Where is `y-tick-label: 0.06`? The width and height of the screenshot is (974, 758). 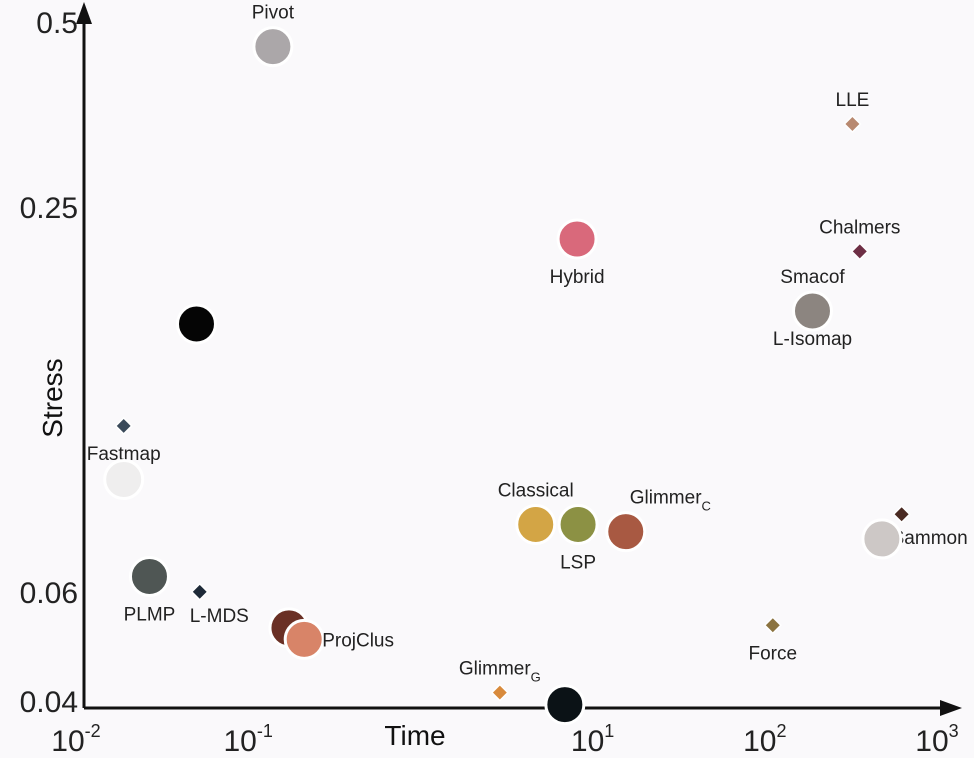 y-tick-label: 0.06 is located at coordinates (49, 593).